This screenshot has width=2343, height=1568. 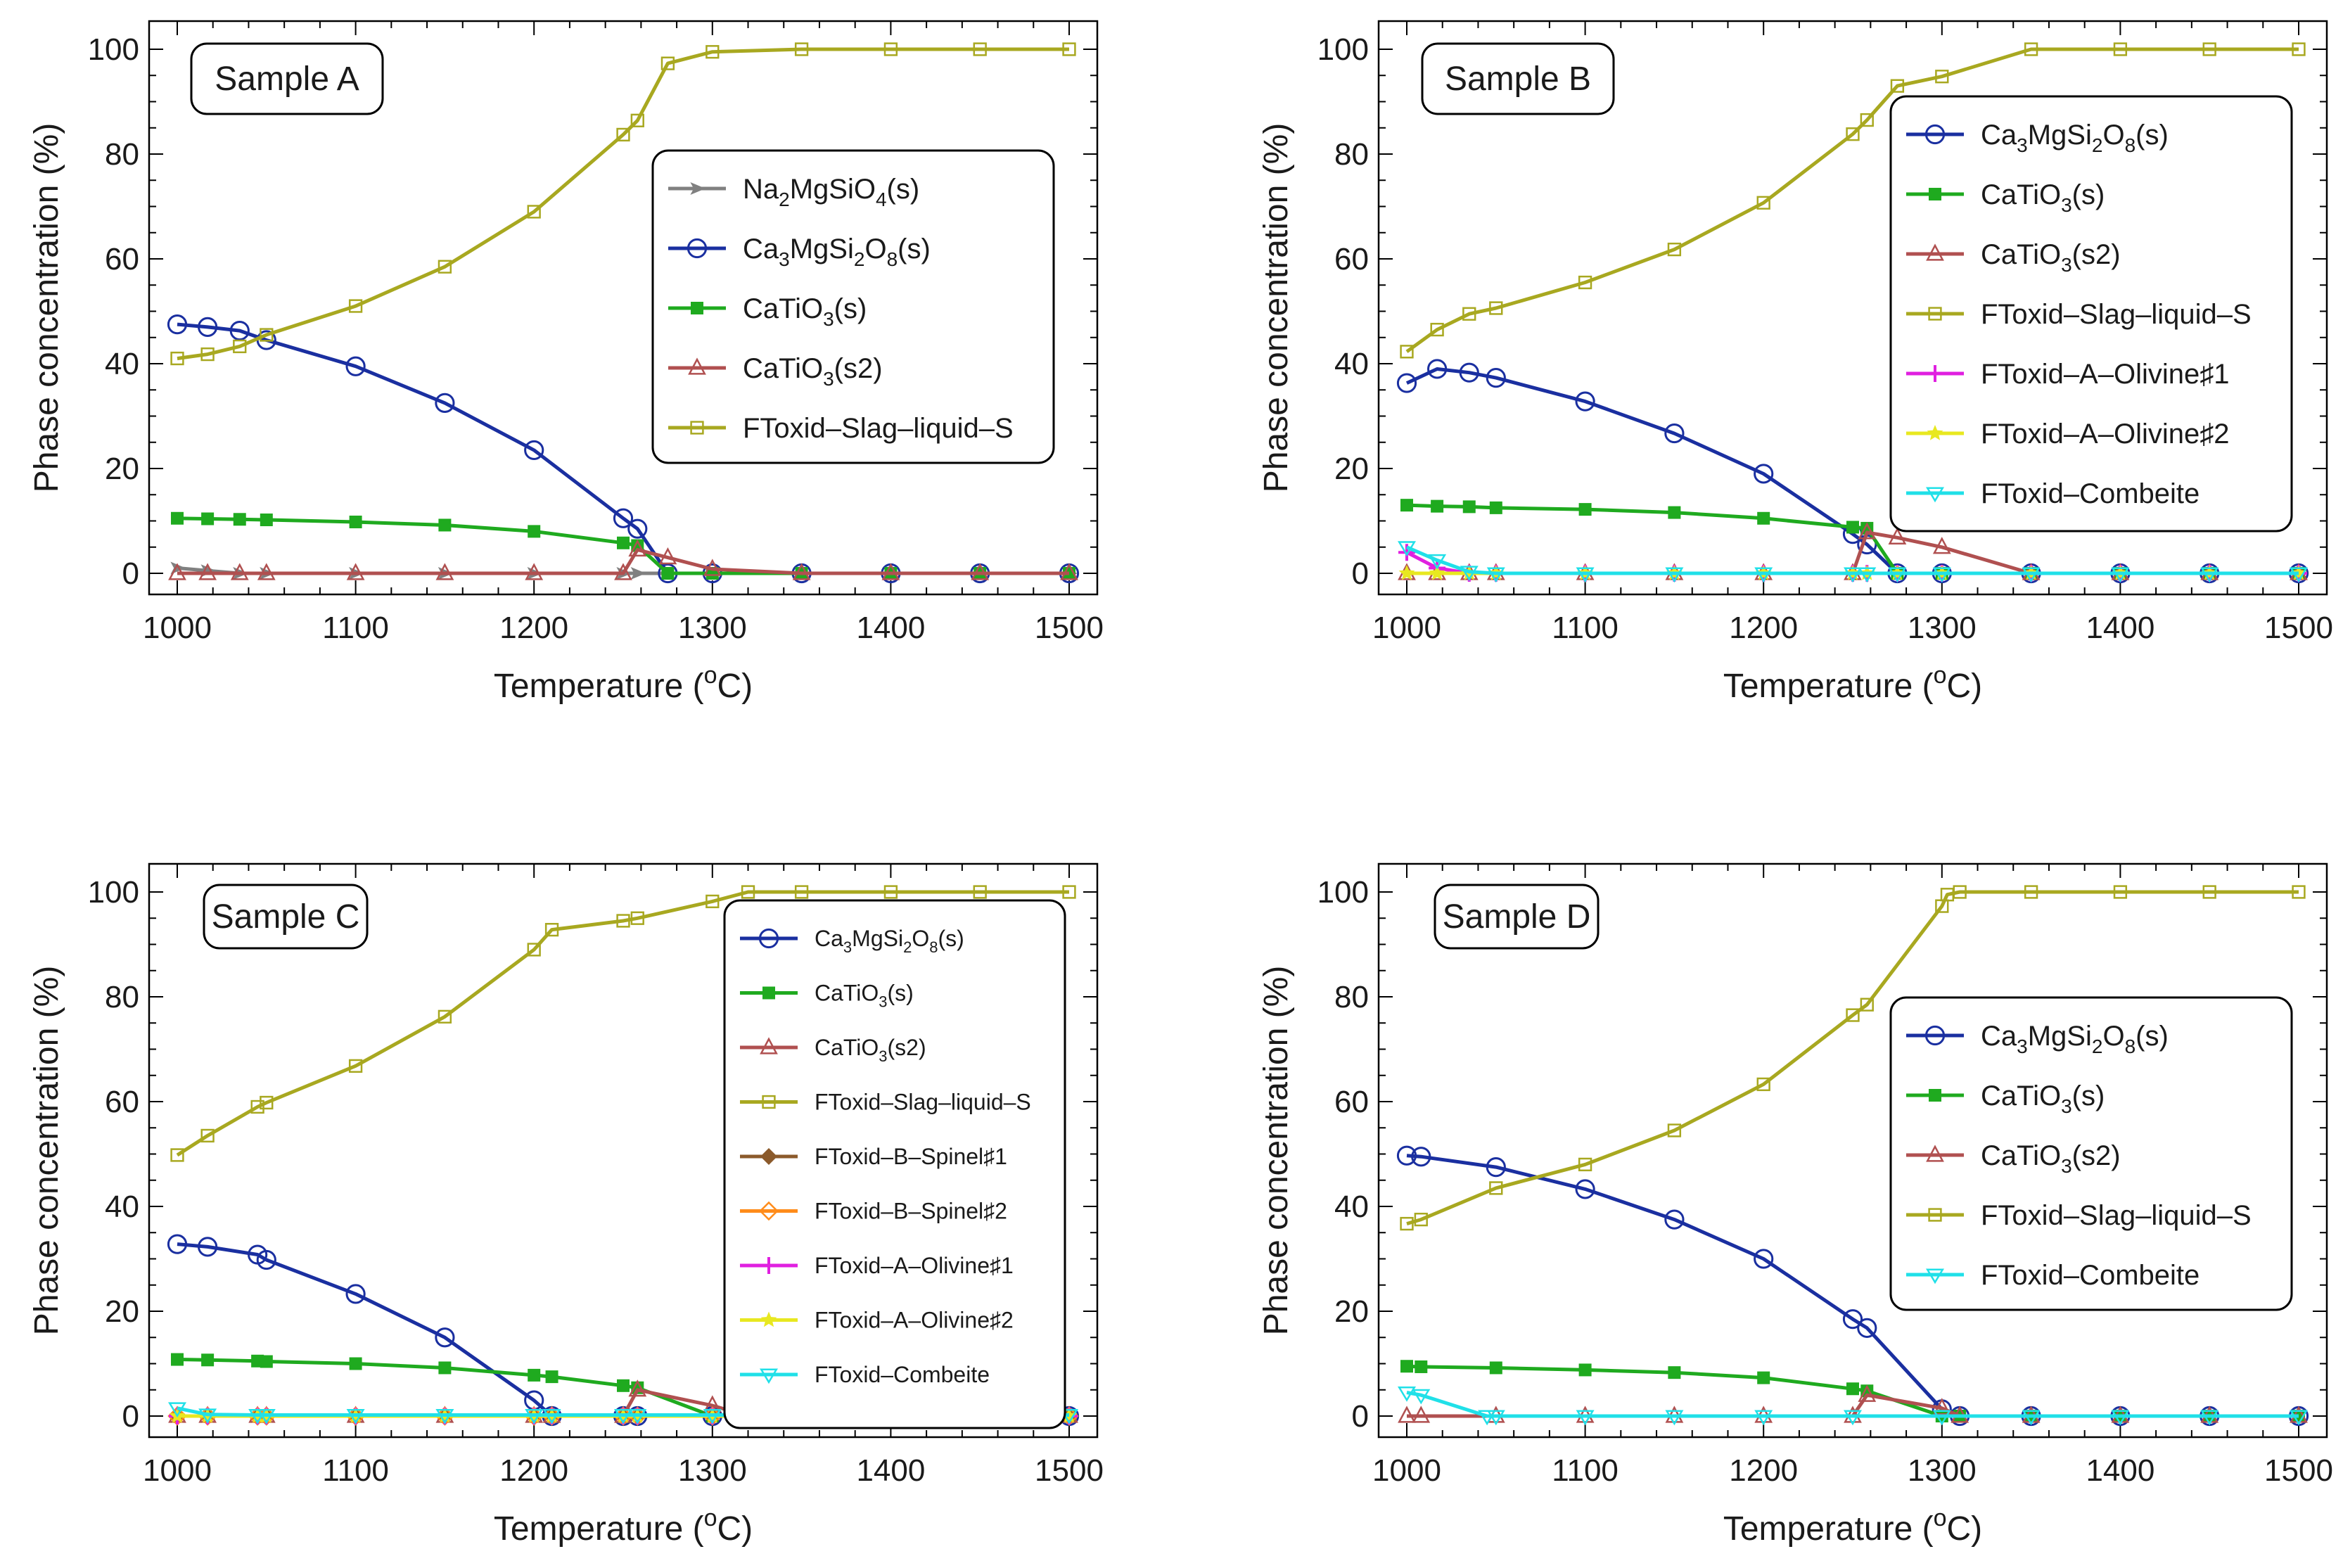 I want to click on sample-label: Sample C, so click(x=286, y=917).